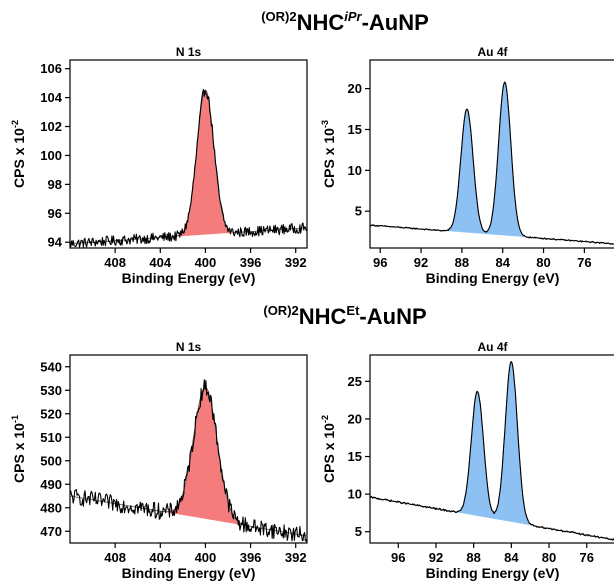 This screenshot has height=587, width=614. What do you see at coordinates (395, 22) in the screenshot?
I see `title-top-suffix: -AuNP` at bounding box center [395, 22].